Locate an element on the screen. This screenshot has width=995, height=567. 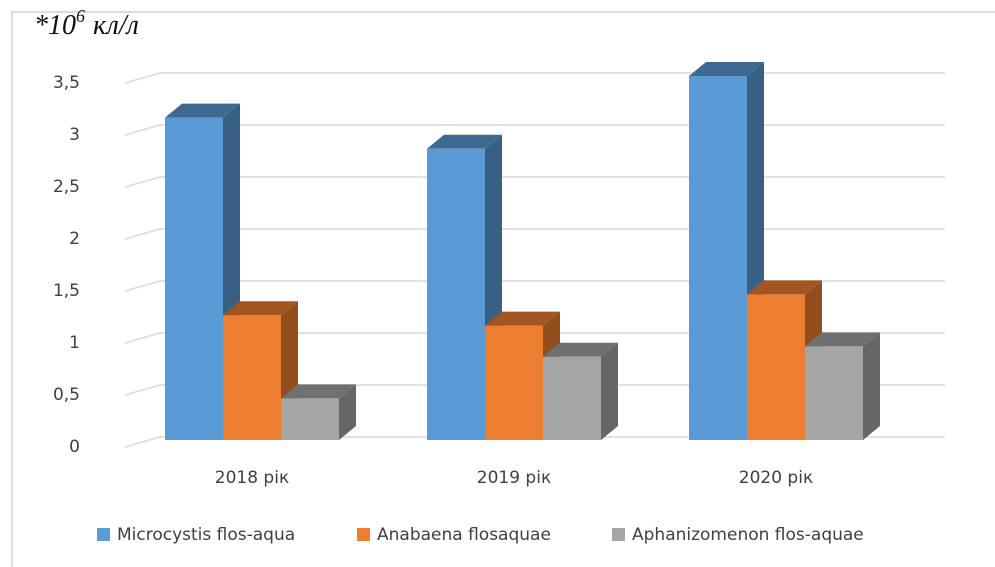
legend-label: Anabaena flosaquae is located at coordinates (464, 535).